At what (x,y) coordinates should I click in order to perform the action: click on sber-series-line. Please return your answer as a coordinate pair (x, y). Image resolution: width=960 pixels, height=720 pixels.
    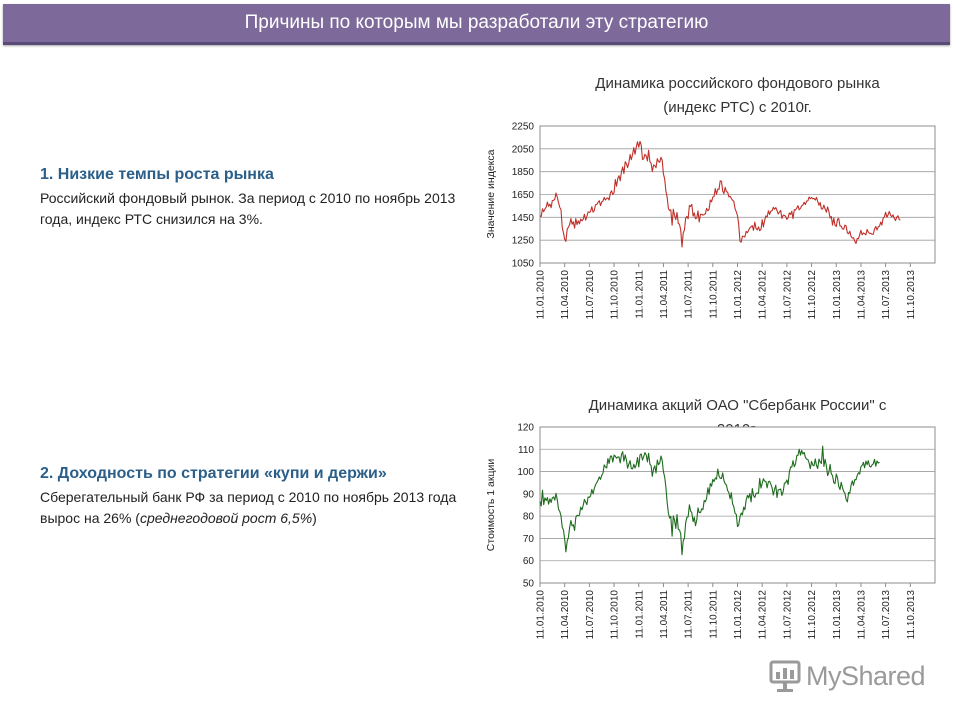
    Looking at the image, I should click on (709, 500).